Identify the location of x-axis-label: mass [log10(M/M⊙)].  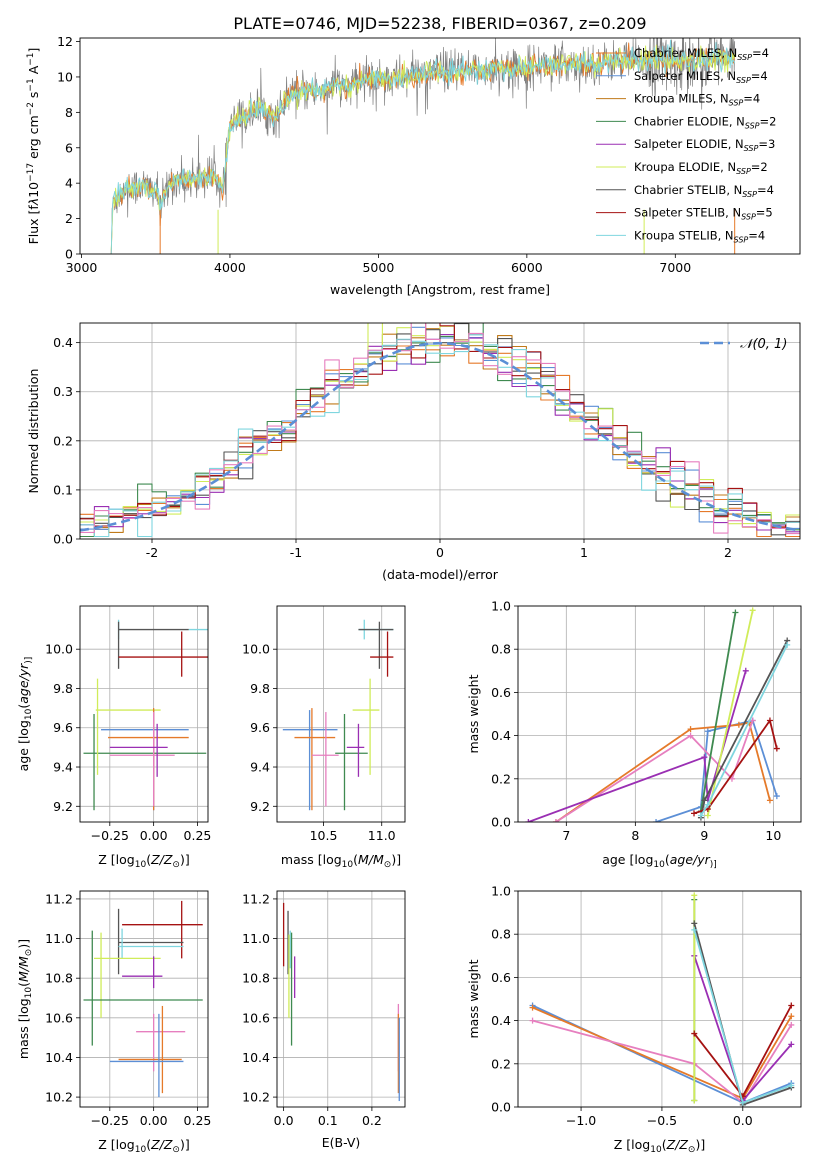
(341, 861).